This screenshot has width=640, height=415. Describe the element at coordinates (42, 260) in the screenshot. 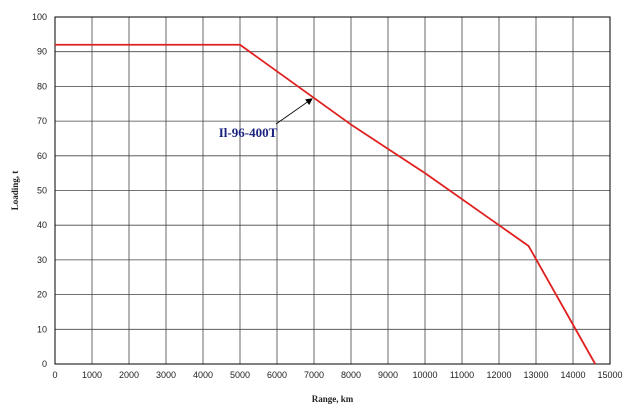

I see `y-tick-label: 30` at that location.